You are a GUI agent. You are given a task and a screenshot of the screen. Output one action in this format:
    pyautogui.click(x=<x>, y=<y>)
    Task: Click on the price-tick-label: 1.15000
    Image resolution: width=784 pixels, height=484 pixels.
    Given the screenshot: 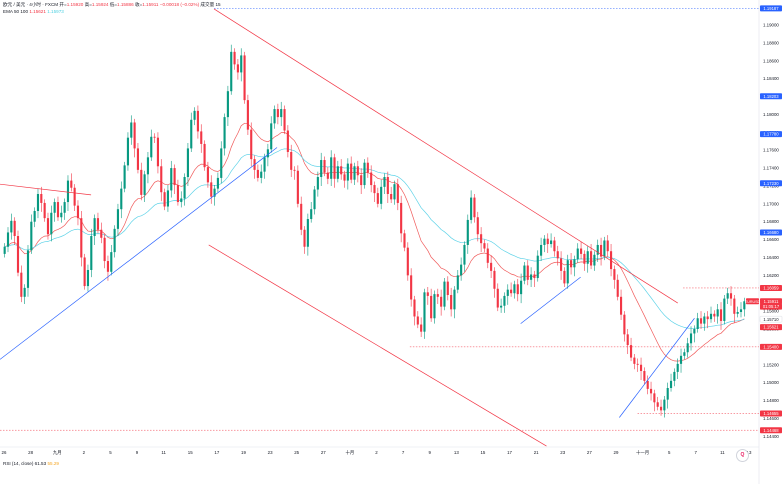 What is the action you would take?
    pyautogui.click(x=771, y=382)
    